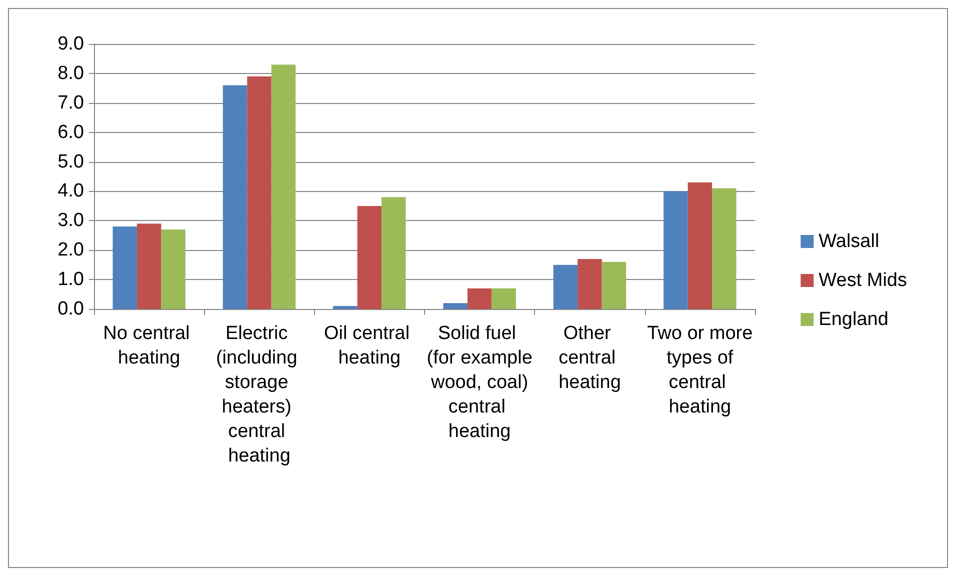  Describe the element at coordinates (71, 309) in the screenshot. I see `y-tick-label: 0.0` at that location.